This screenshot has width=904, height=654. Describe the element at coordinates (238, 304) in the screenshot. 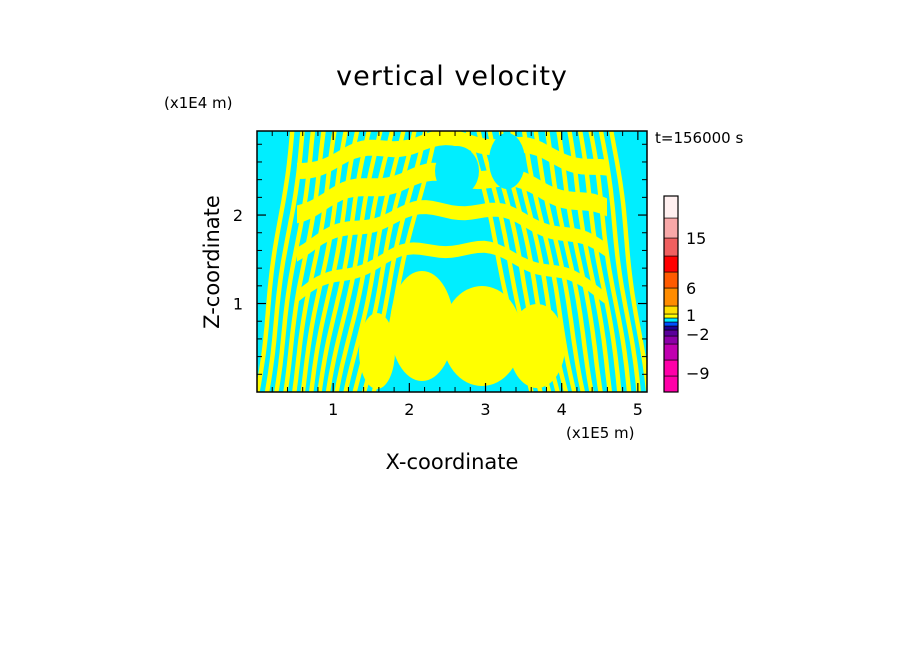

I see `y-tick-label: 1` at that location.